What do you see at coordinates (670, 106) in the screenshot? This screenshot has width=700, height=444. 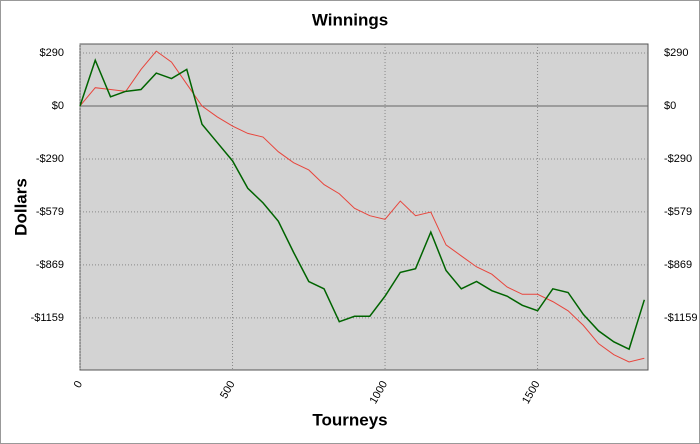 I see `y2-tick-label: $0` at bounding box center [670, 106].